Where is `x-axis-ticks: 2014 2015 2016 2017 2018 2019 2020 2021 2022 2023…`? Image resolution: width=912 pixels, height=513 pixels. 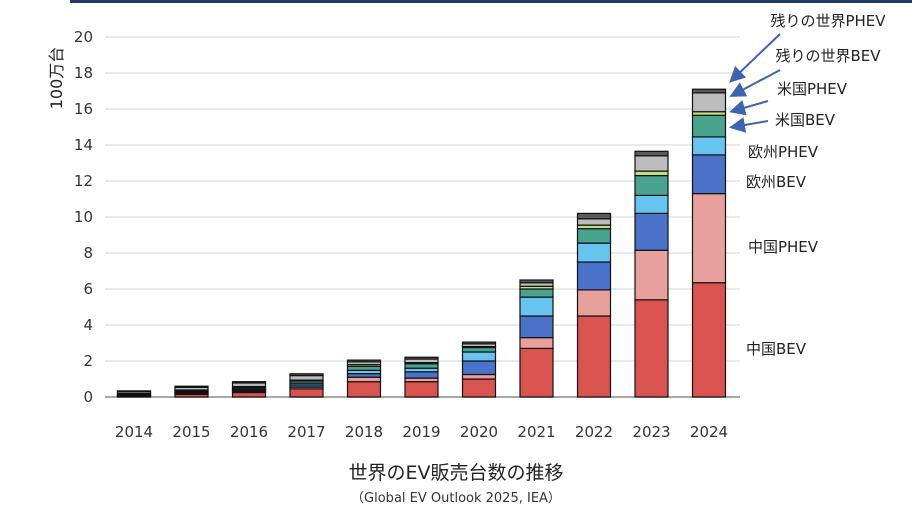
x-axis-ticks: 2014 2015 2016 2017 2018 2019 2020 2021 2022 2023… is located at coordinates (421, 432).